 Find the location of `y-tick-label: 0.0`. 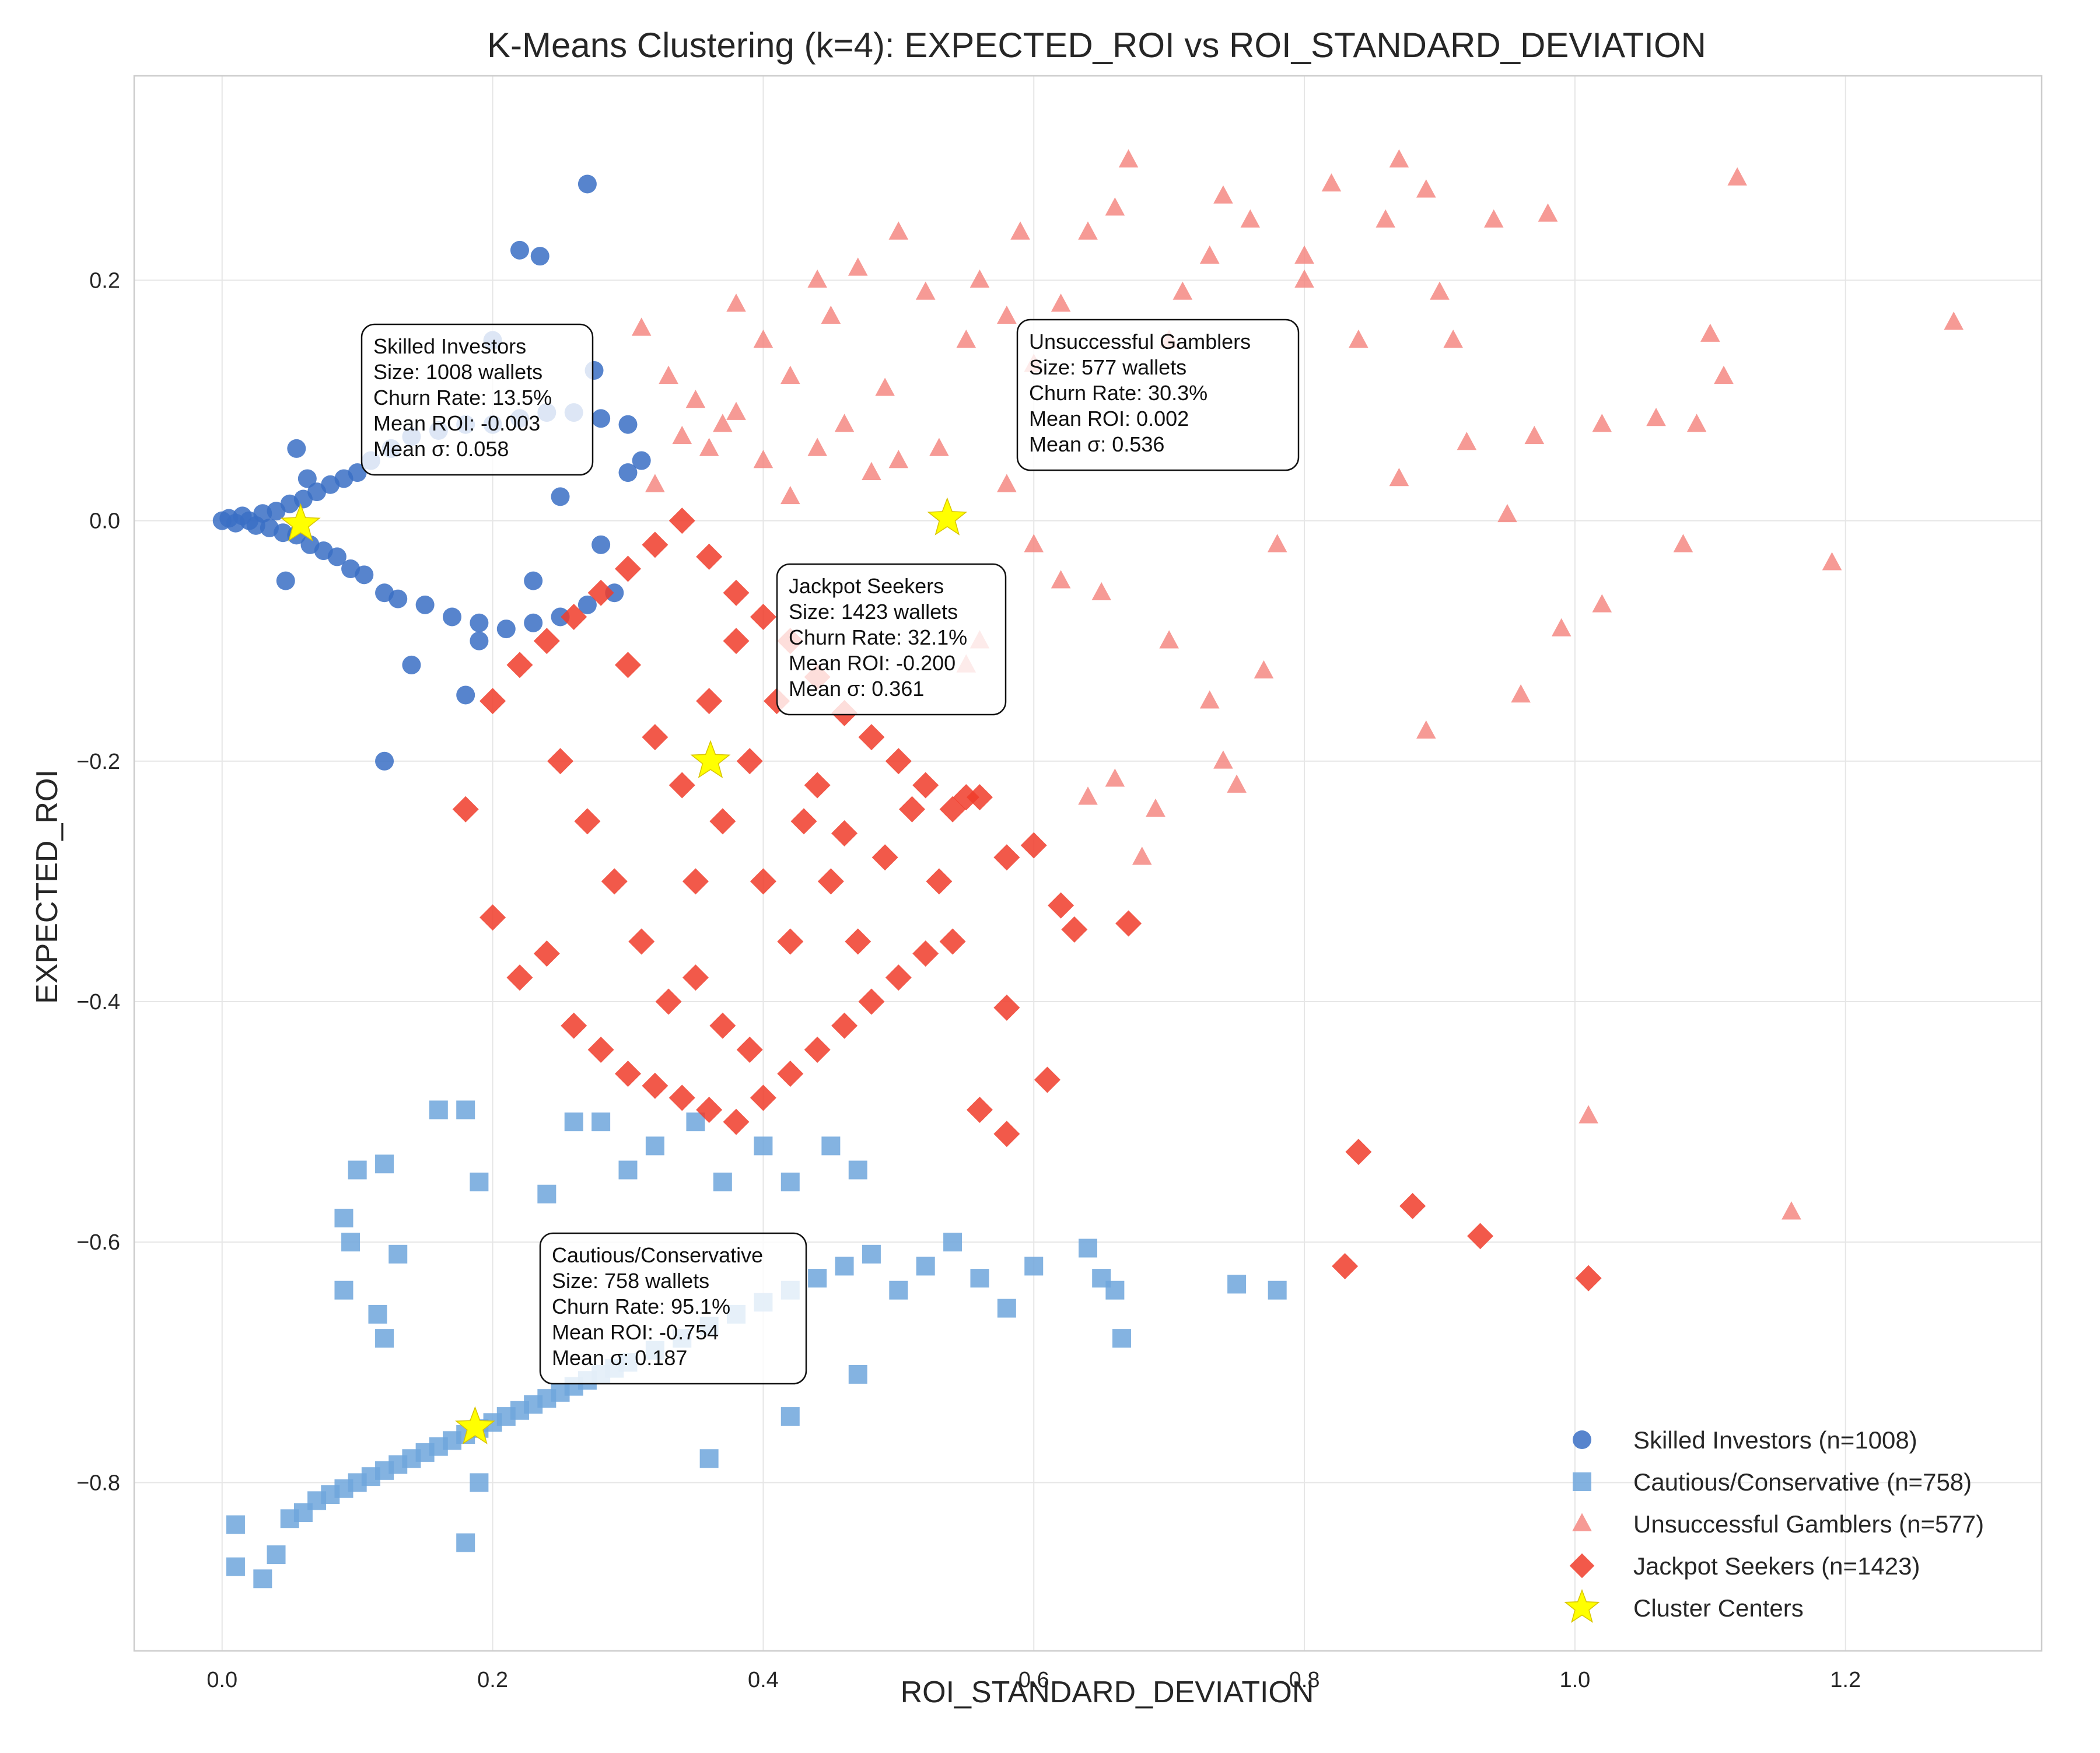

y-tick-label: 0.0 is located at coordinates (104, 521).